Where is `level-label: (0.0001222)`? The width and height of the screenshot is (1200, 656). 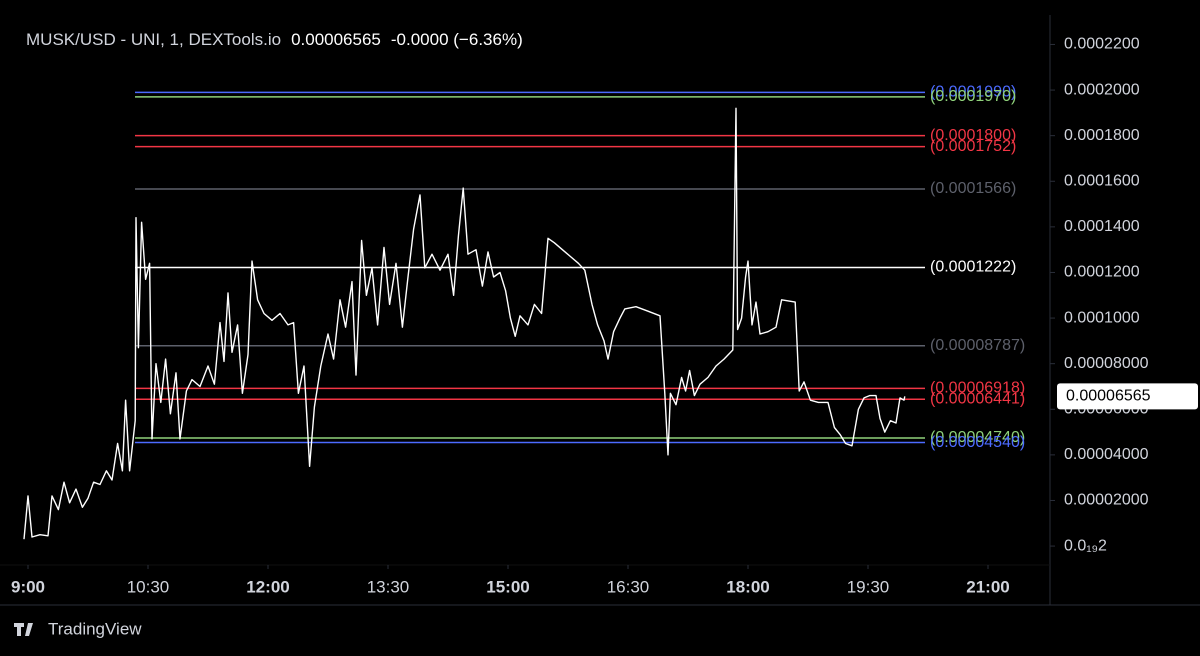 level-label: (0.0001222) is located at coordinates (973, 267).